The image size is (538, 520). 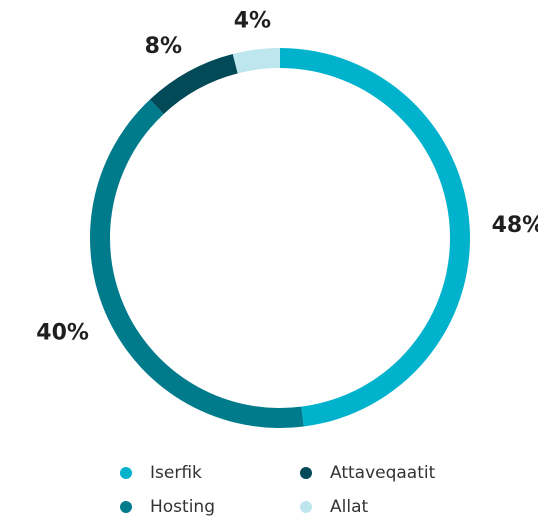 What do you see at coordinates (176, 473) in the screenshot?
I see `legend-label: Iserfik` at bounding box center [176, 473].